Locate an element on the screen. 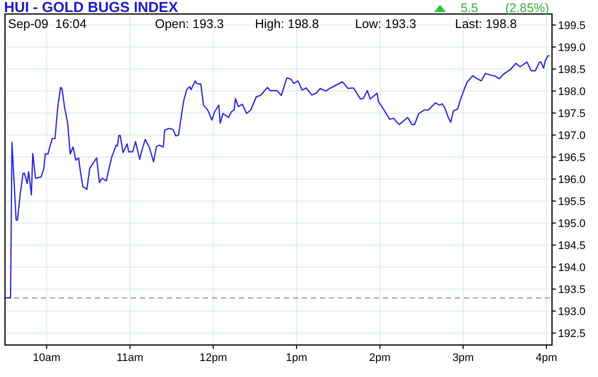  y-tick-label: 193.0 is located at coordinates (572, 312).